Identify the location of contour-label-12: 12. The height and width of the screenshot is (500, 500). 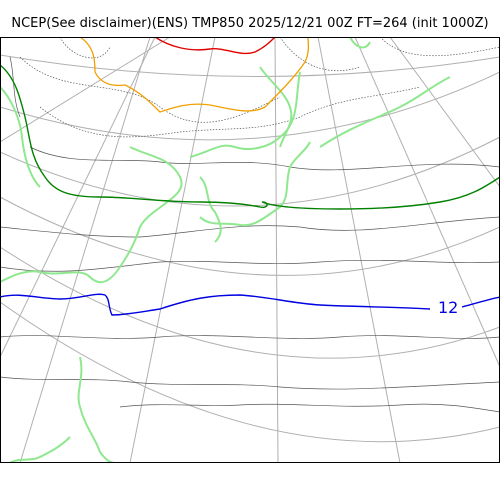
(448, 307).